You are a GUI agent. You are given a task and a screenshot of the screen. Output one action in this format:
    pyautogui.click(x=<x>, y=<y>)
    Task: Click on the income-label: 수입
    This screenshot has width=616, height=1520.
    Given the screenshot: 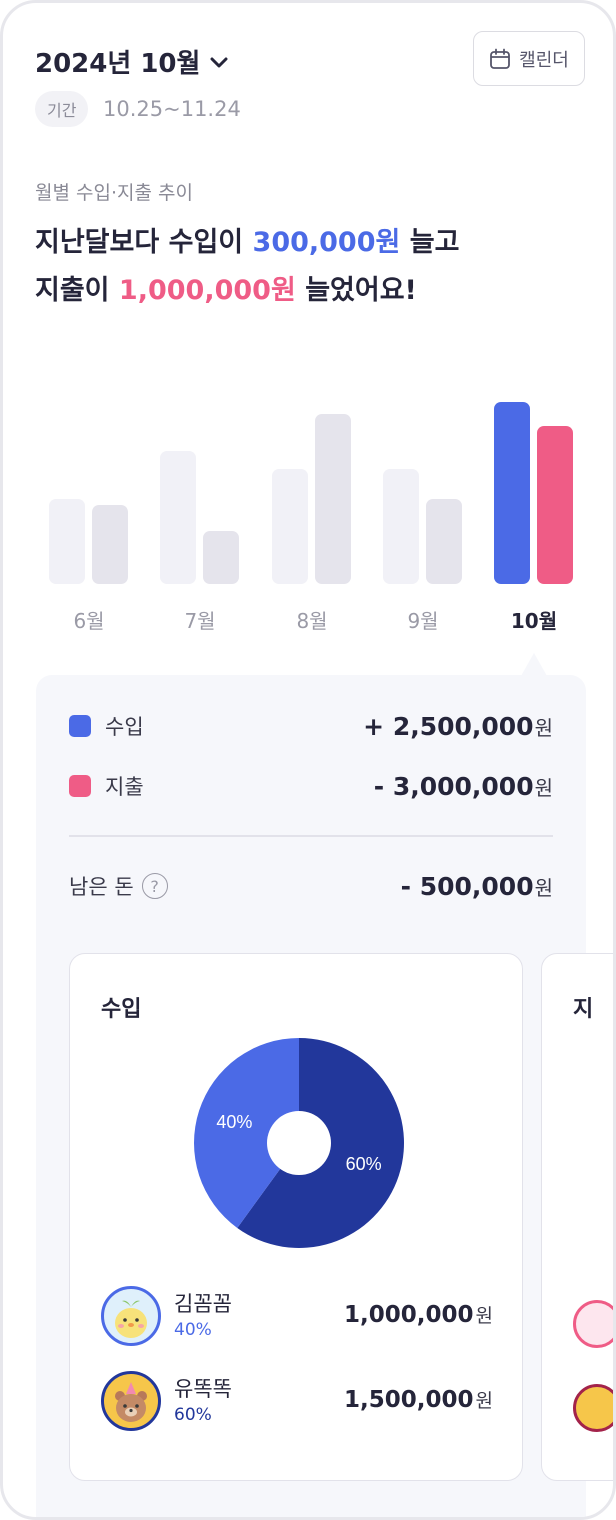 What is the action you would take?
    pyautogui.click(x=124, y=727)
    